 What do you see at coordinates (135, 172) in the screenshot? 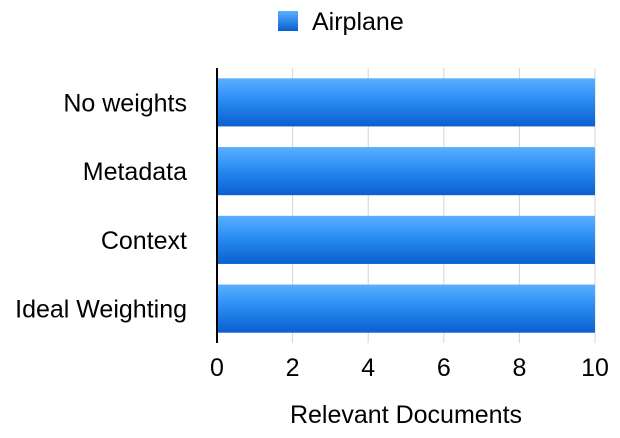
I see `category-label: Metadata` at bounding box center [135, 172].